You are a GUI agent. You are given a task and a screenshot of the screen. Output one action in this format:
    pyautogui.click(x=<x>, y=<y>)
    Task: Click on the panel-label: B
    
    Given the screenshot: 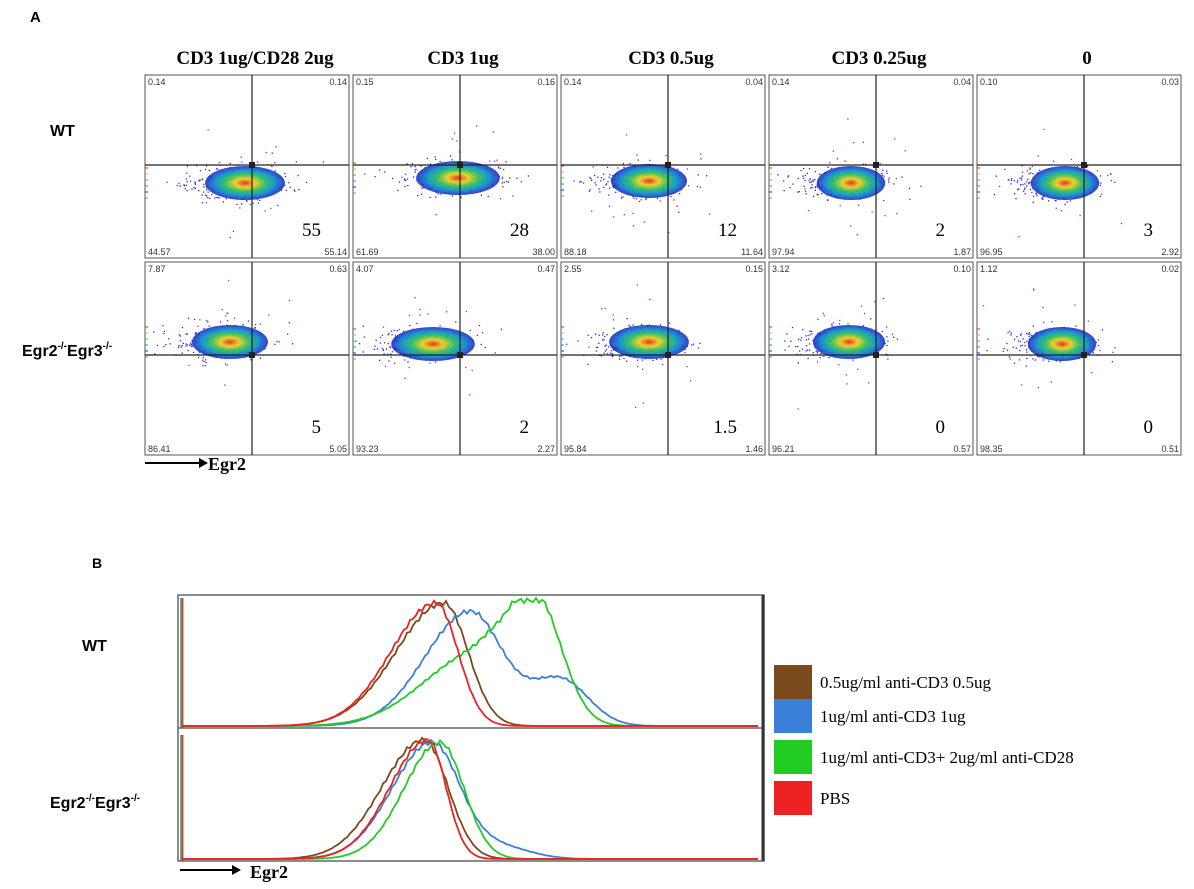 What is the action you would take?
    pyautogui.click(x=97, y=563)
    